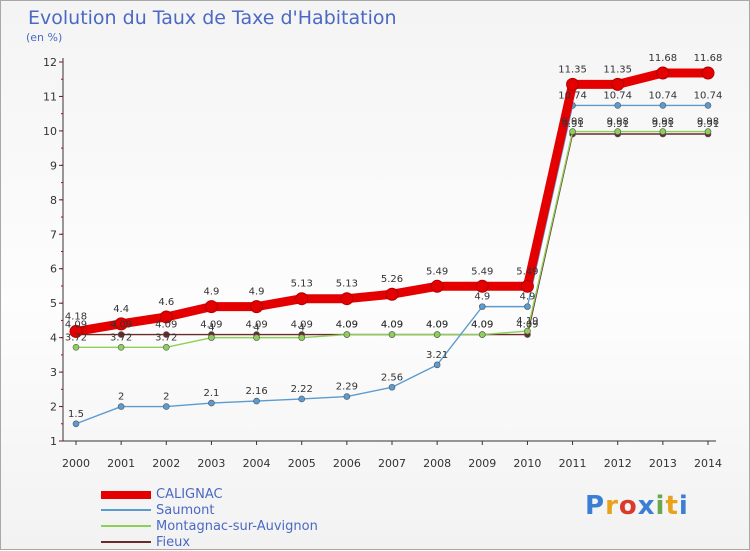 This screenshot has height=551, width=750. What do you see at coordinates (50, 62) in the screenshot?
I see `y-tick-label: 12` at bounding box center [50, 62].